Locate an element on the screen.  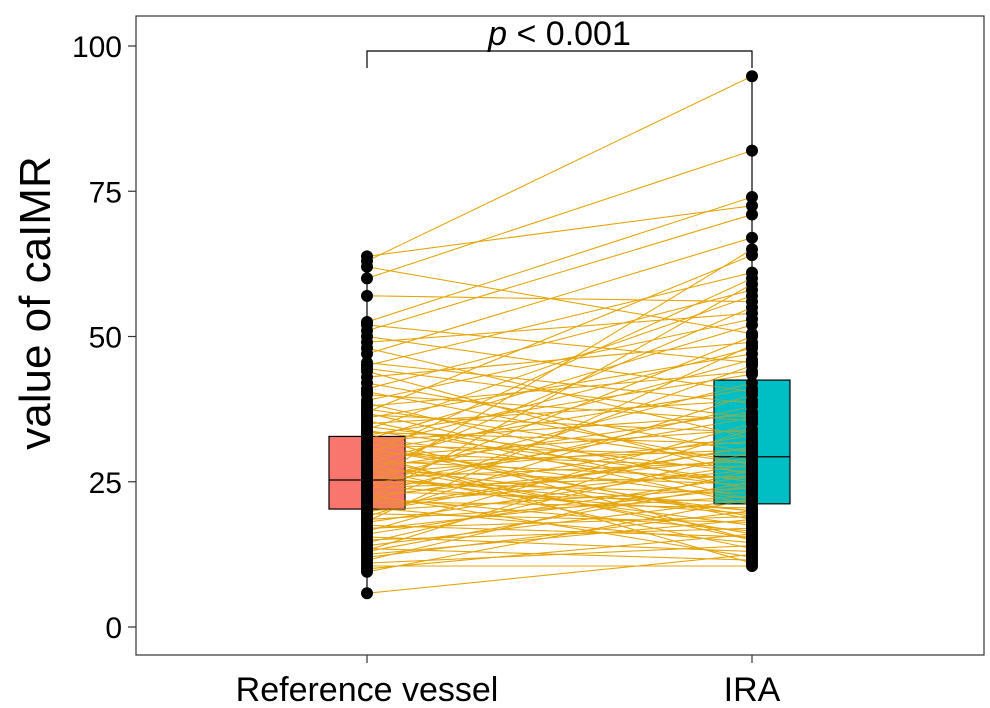
x-tick-label: IRA is located at coordinates (752, 689).